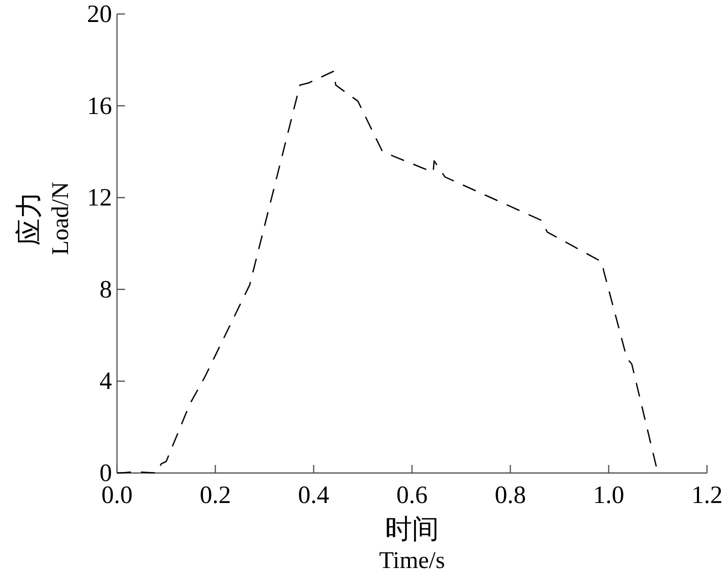 This screenshot has height=576, width=723. Describe the element at coordinates (99, 198) in the screenshot. I see `y-tick-label: 12` at that location.